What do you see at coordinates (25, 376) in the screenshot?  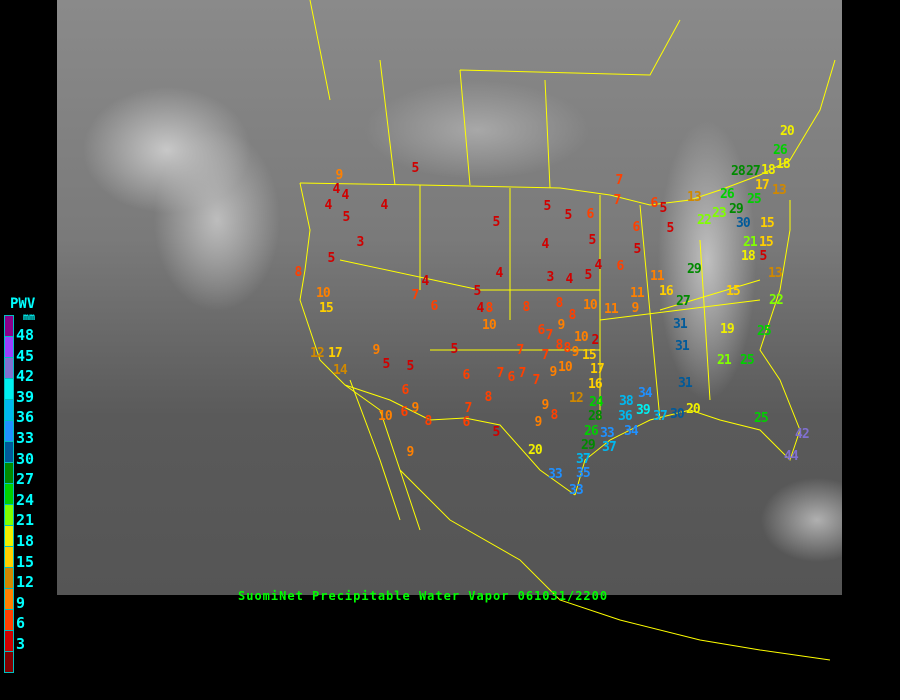 I see `legend-label: 42` at bounding box center [25, 376].